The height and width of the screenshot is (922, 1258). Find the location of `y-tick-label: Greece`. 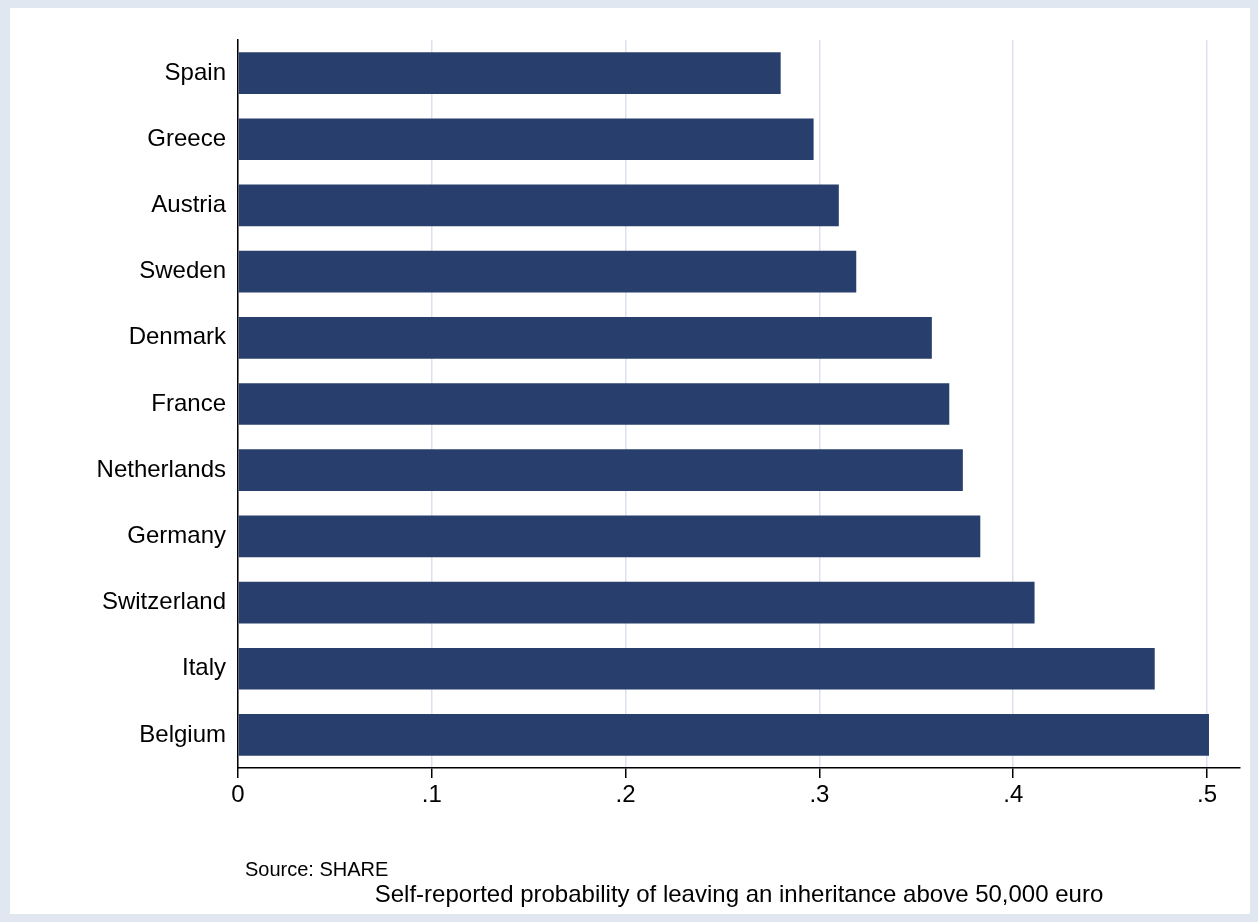

y-tick-label: Greece is located at coordinates (186, 137).